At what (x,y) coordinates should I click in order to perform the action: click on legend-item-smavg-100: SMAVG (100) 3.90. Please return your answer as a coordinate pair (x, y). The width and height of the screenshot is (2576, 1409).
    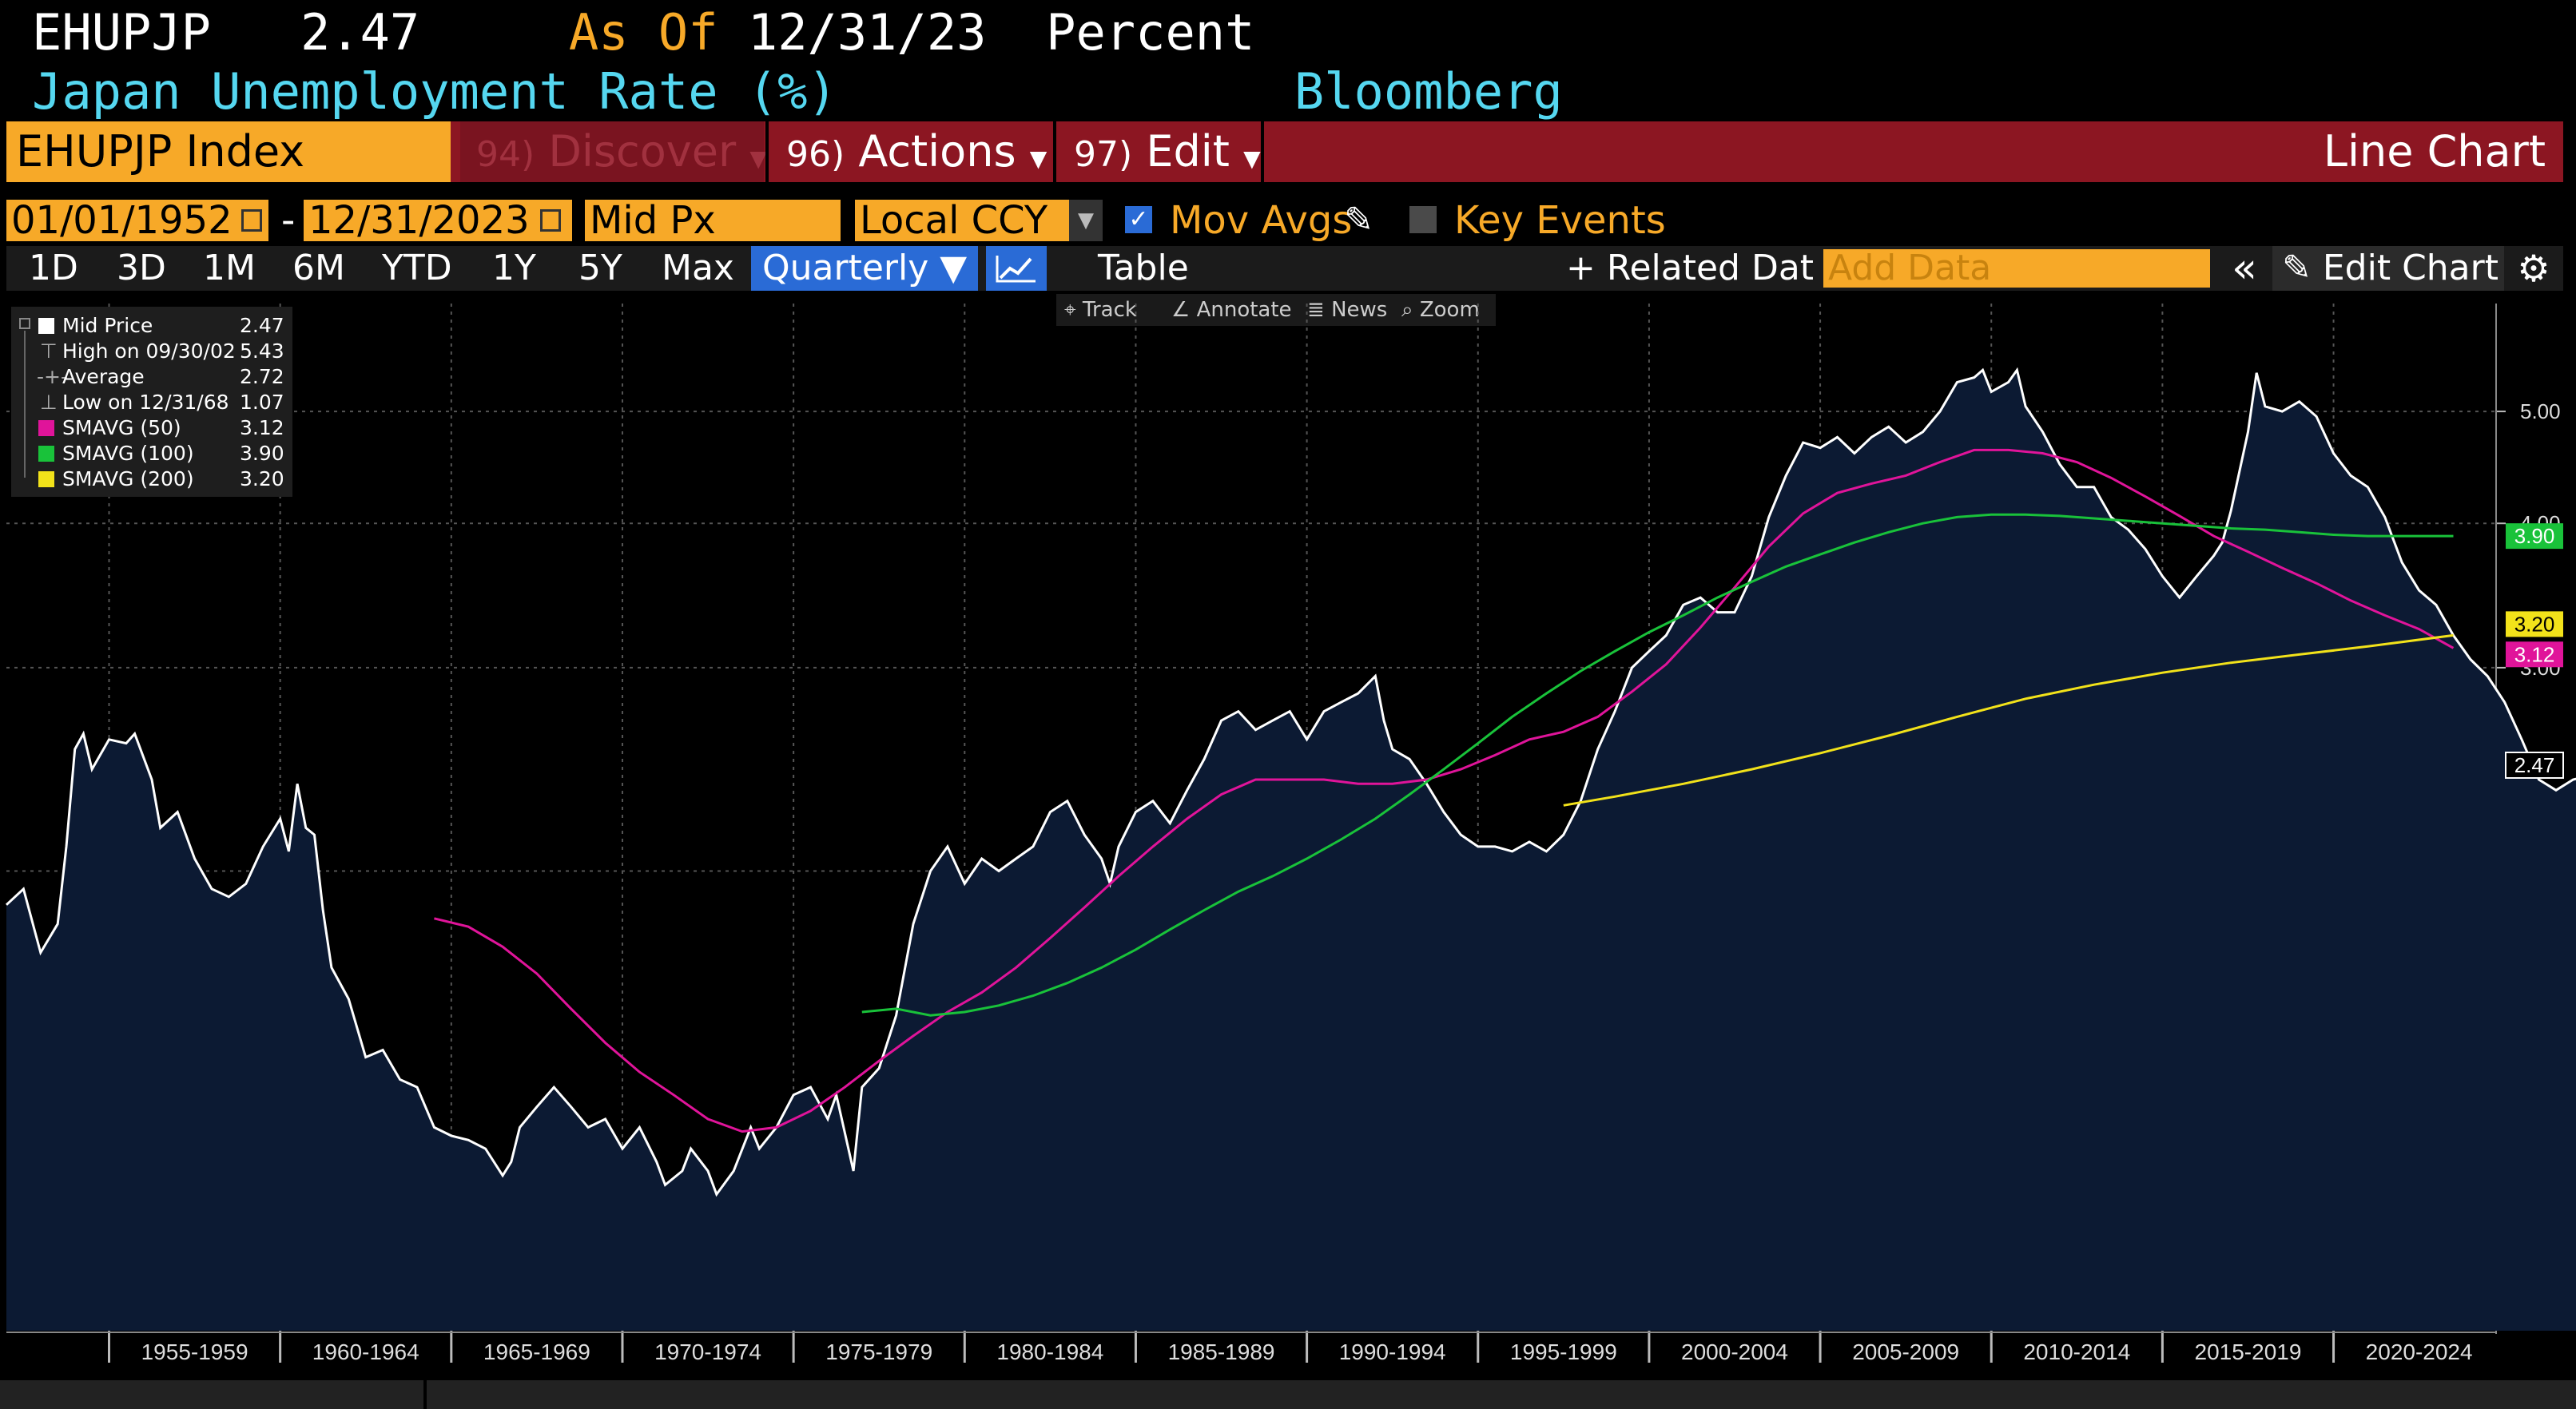
    Looking at the image, I should click on (151, 453).